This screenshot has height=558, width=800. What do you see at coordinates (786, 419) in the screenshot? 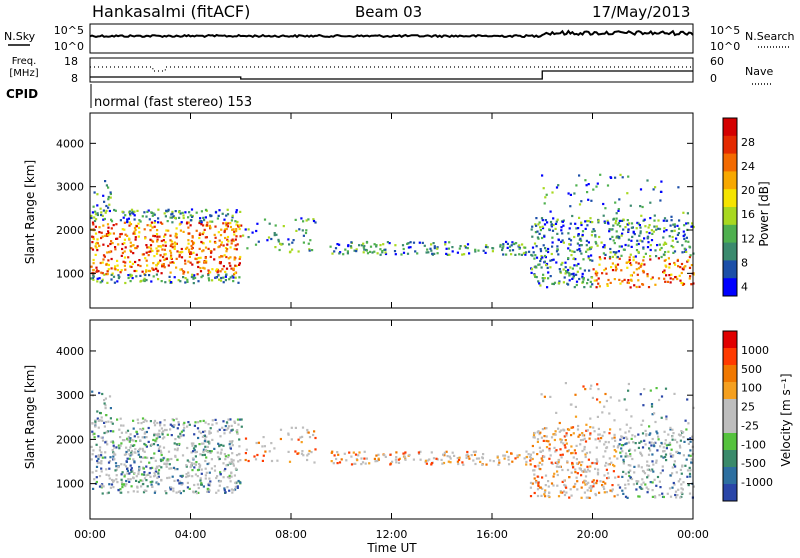
I see `velocity-colorbar-label: Velocity [m s⁻¹]` at bounding box center [786, 419].